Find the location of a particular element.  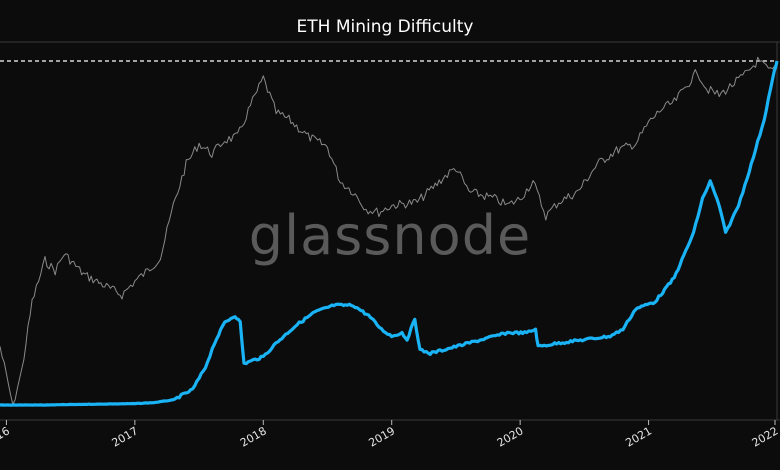

x-tick-label: 2016 is located at coordinates (6, 436).